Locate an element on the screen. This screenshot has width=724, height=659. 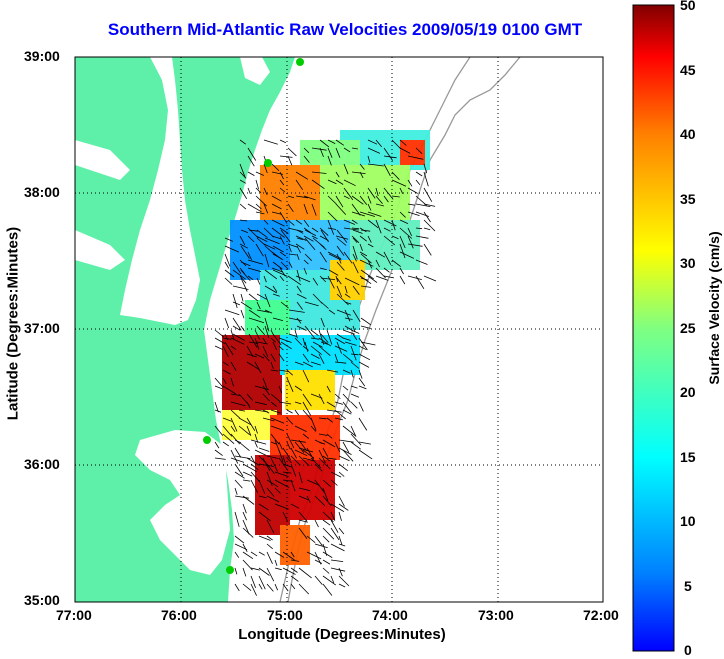
x-tick-label: 74:00 is located at coordinates (390, 615).